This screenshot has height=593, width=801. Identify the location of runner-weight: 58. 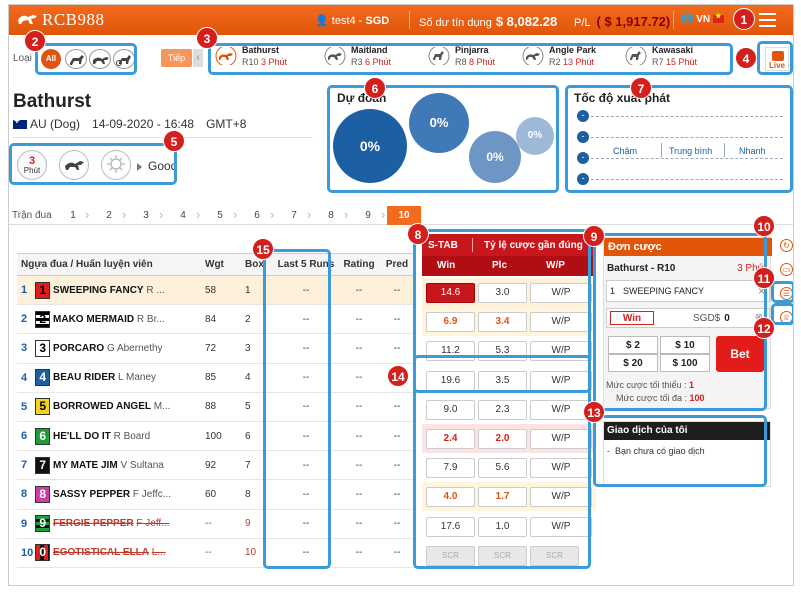
(225, 290).